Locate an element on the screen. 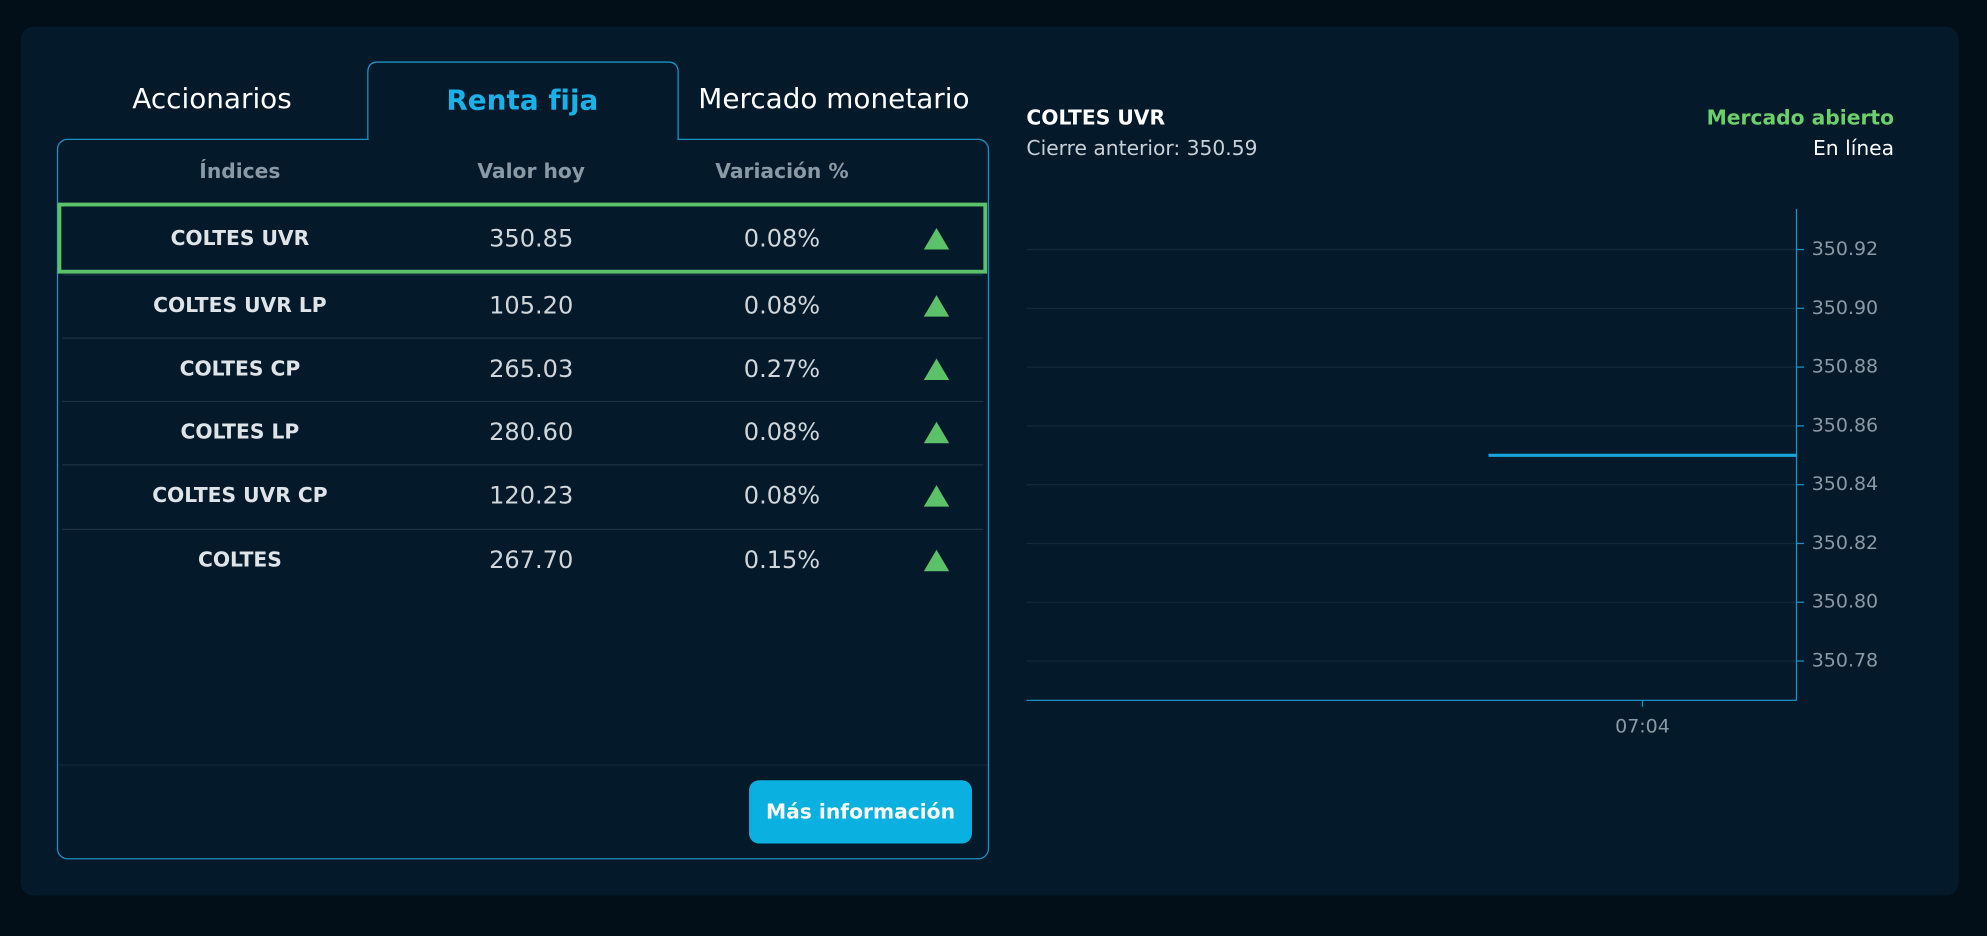  y-tick-label: 350.86 is located at coordinates (1845, 425).